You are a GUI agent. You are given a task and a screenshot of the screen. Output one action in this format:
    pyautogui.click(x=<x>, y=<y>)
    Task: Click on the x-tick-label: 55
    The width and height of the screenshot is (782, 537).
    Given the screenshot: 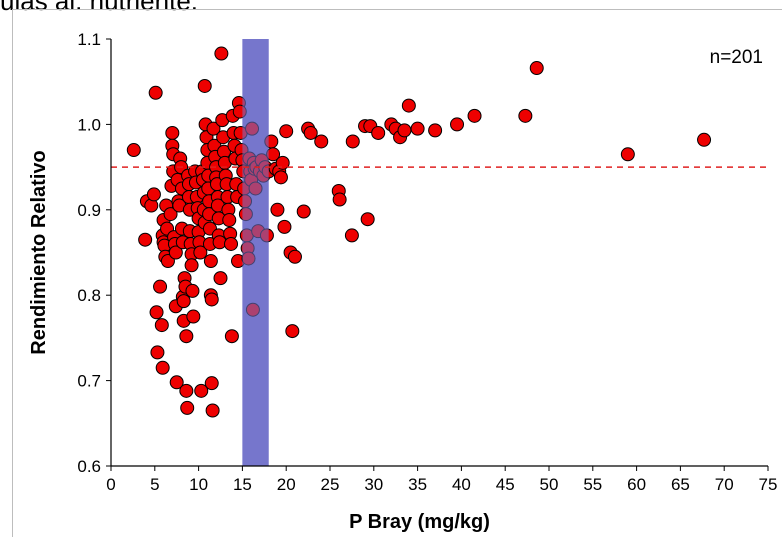 What is the action you would take?
    pyautogui.click(x=592, y=484)
    